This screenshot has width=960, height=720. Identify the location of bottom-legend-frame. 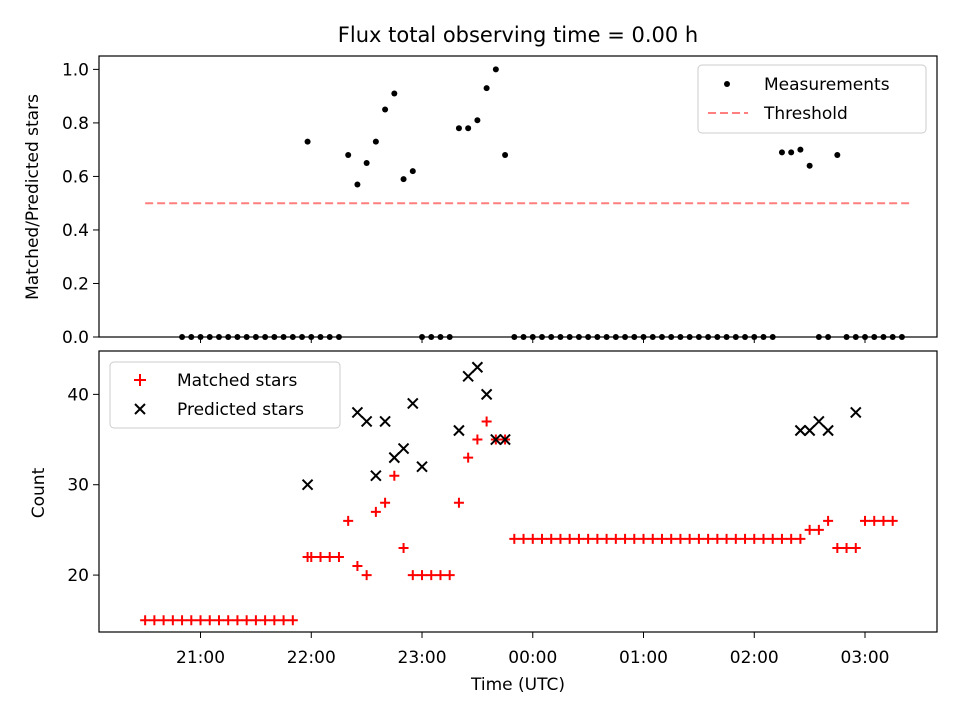
(225, 395).